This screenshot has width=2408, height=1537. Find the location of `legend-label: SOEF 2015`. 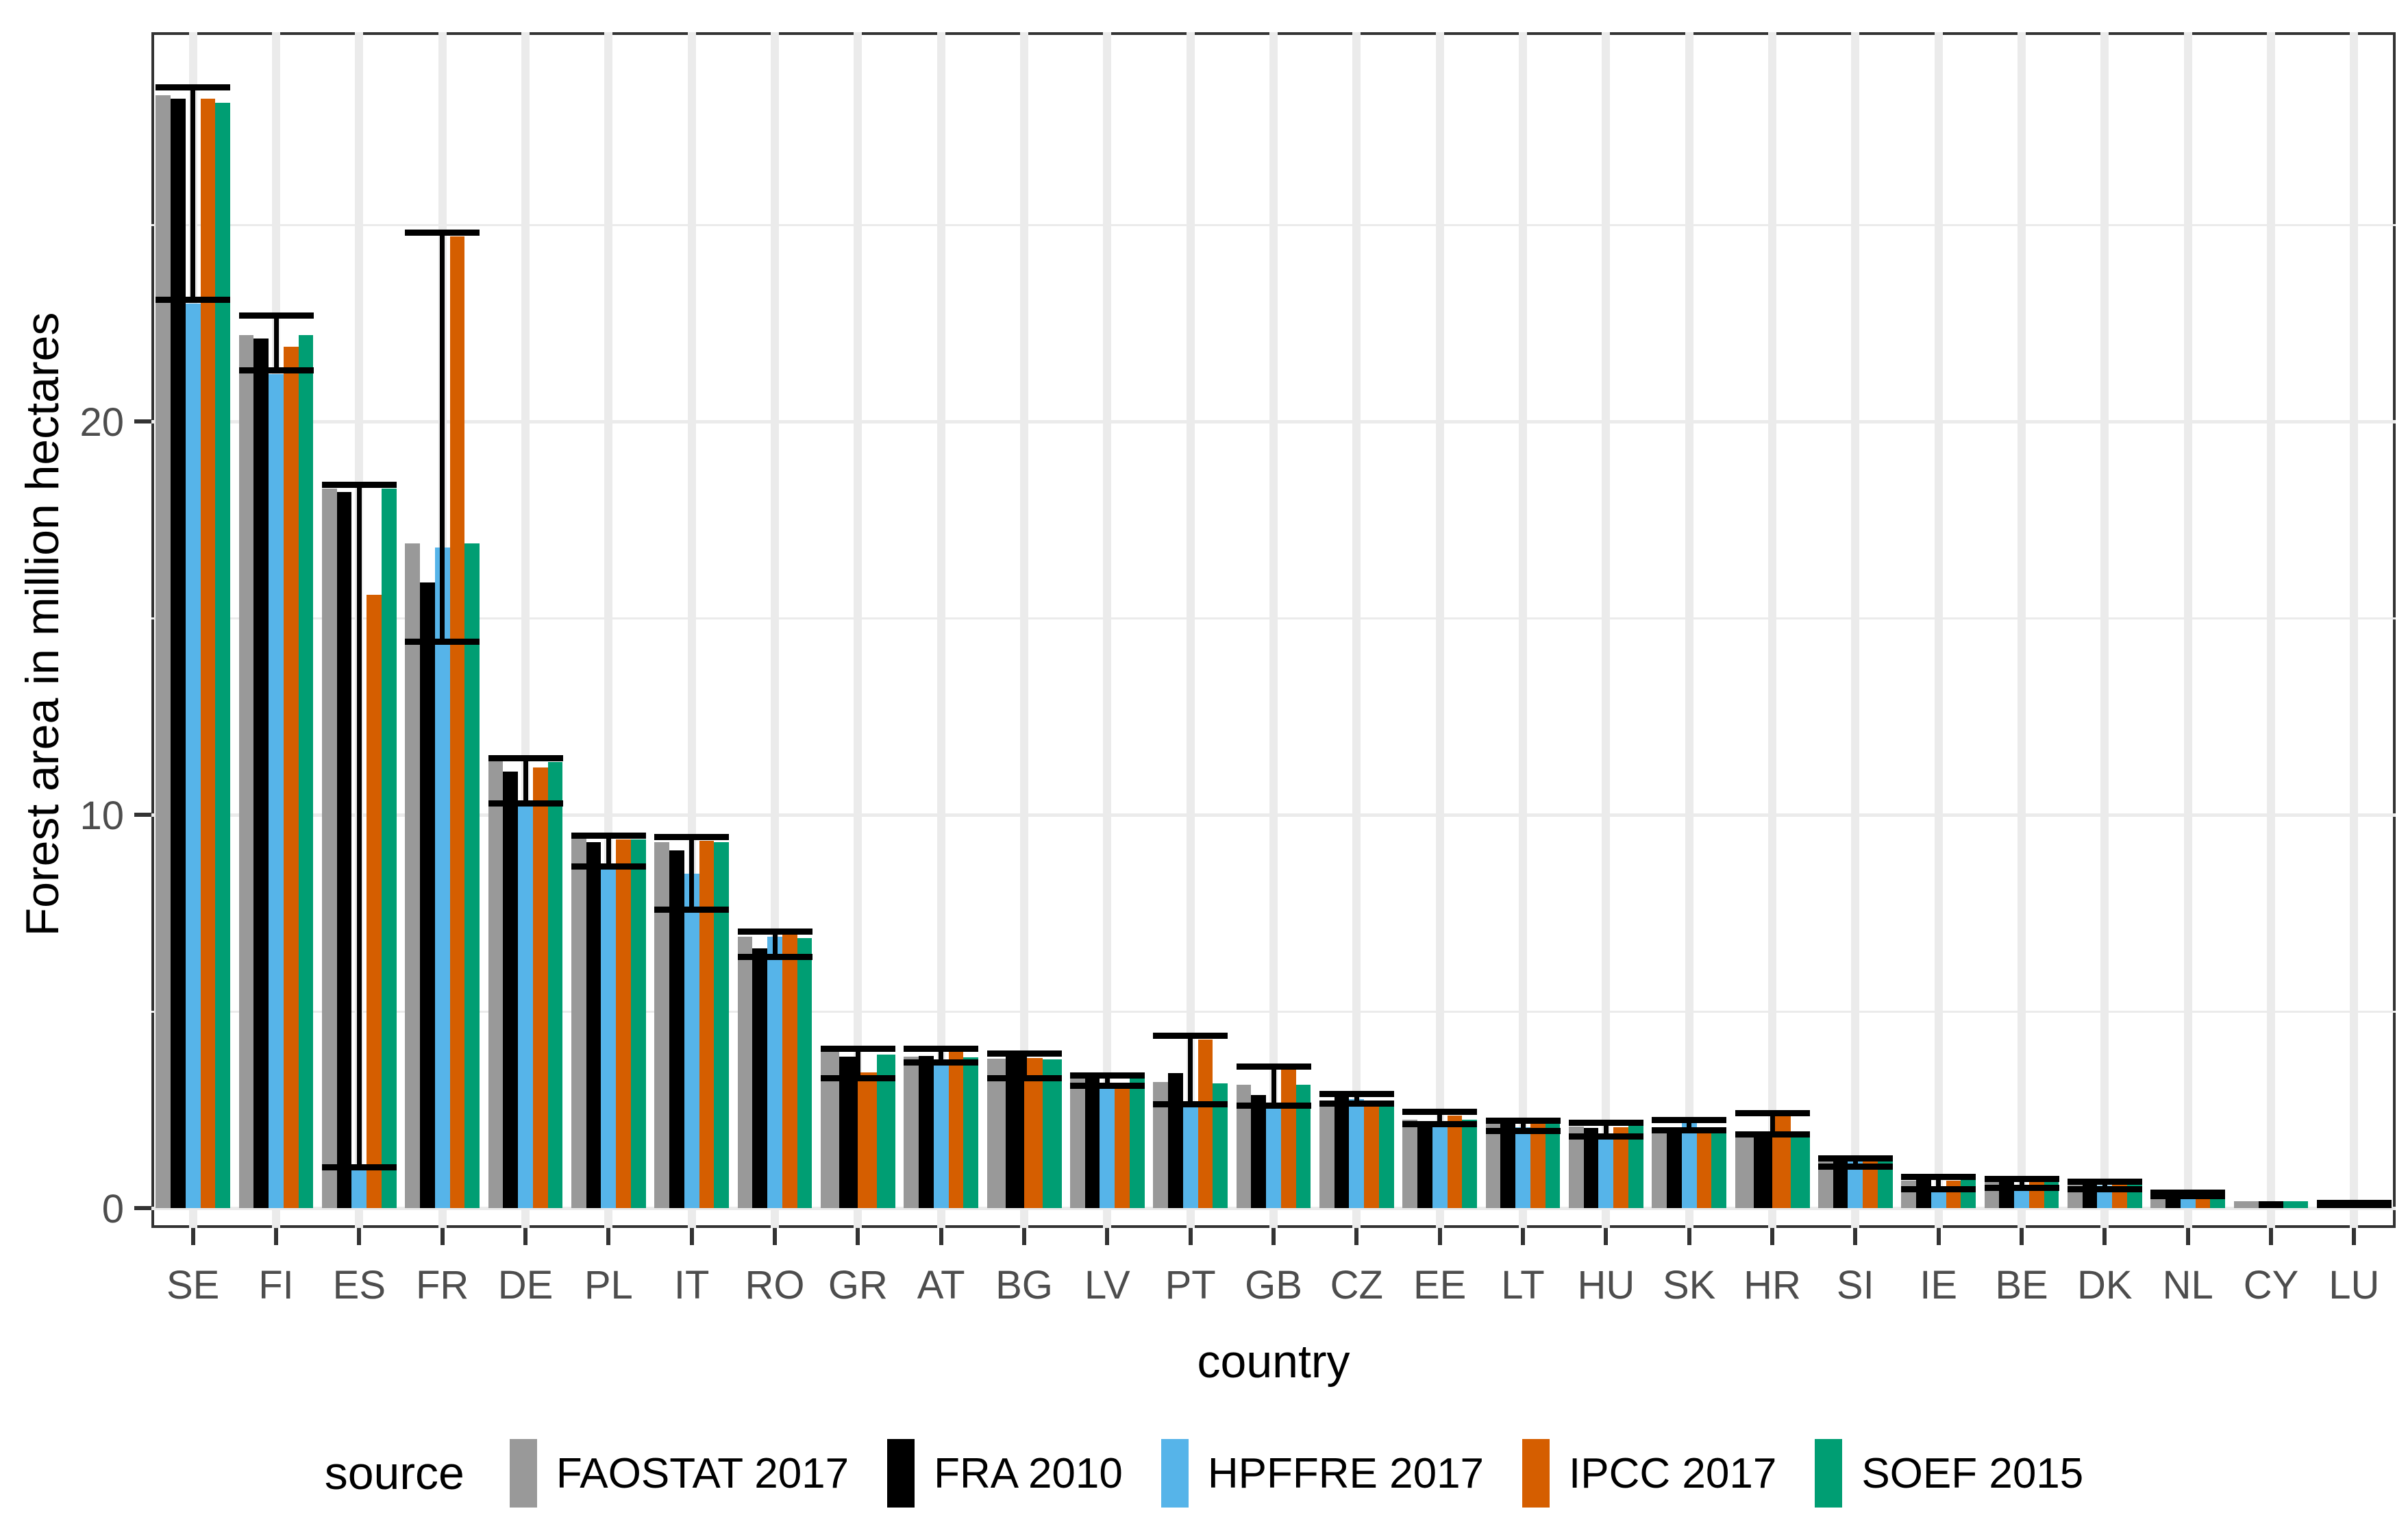

legend-label: SOEF 2015 is located at coordinates (1973, 1473).